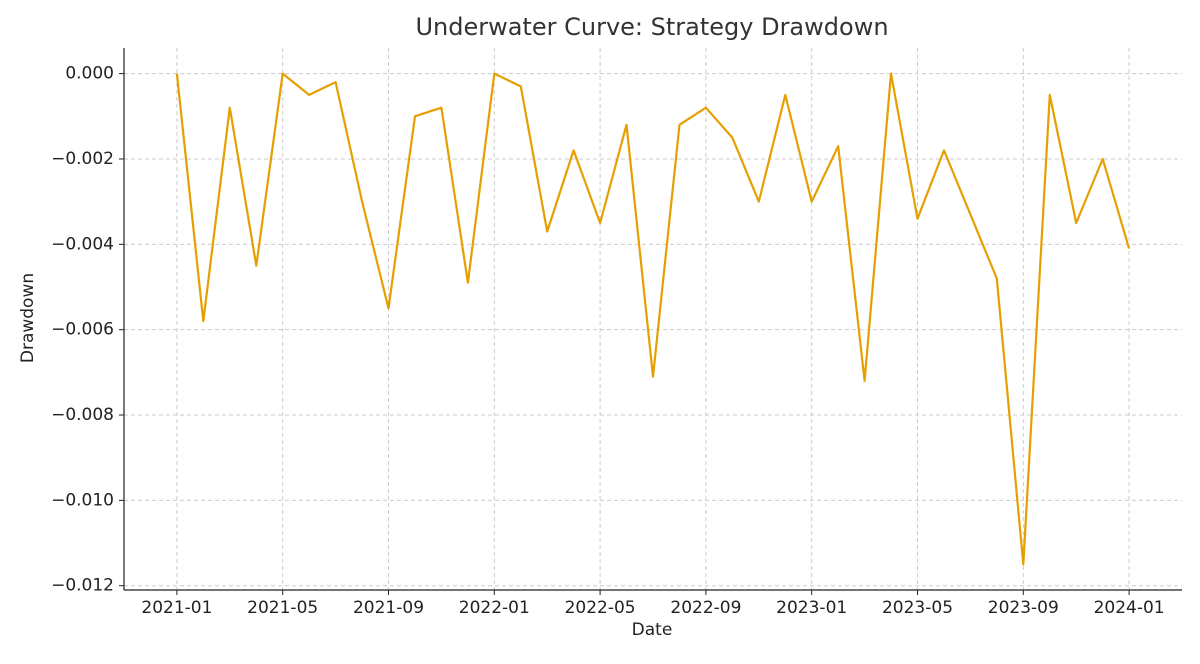  What do you see at coordinates (82, 415) in the screenshot?
I see `y-tick-label: −0.008` at bounding box center [82, 415].